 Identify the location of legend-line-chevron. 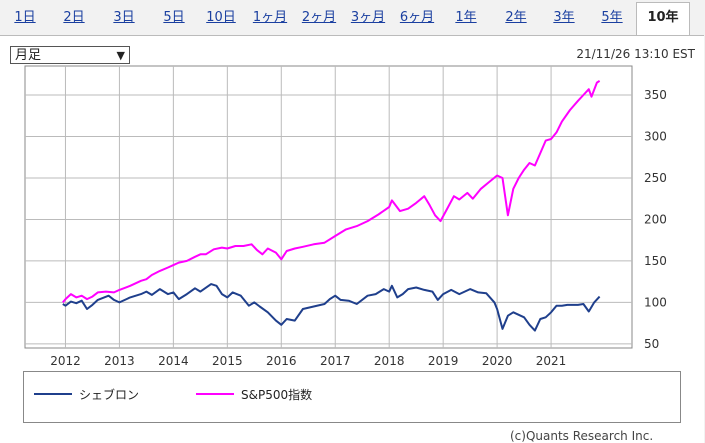
(53, 394).